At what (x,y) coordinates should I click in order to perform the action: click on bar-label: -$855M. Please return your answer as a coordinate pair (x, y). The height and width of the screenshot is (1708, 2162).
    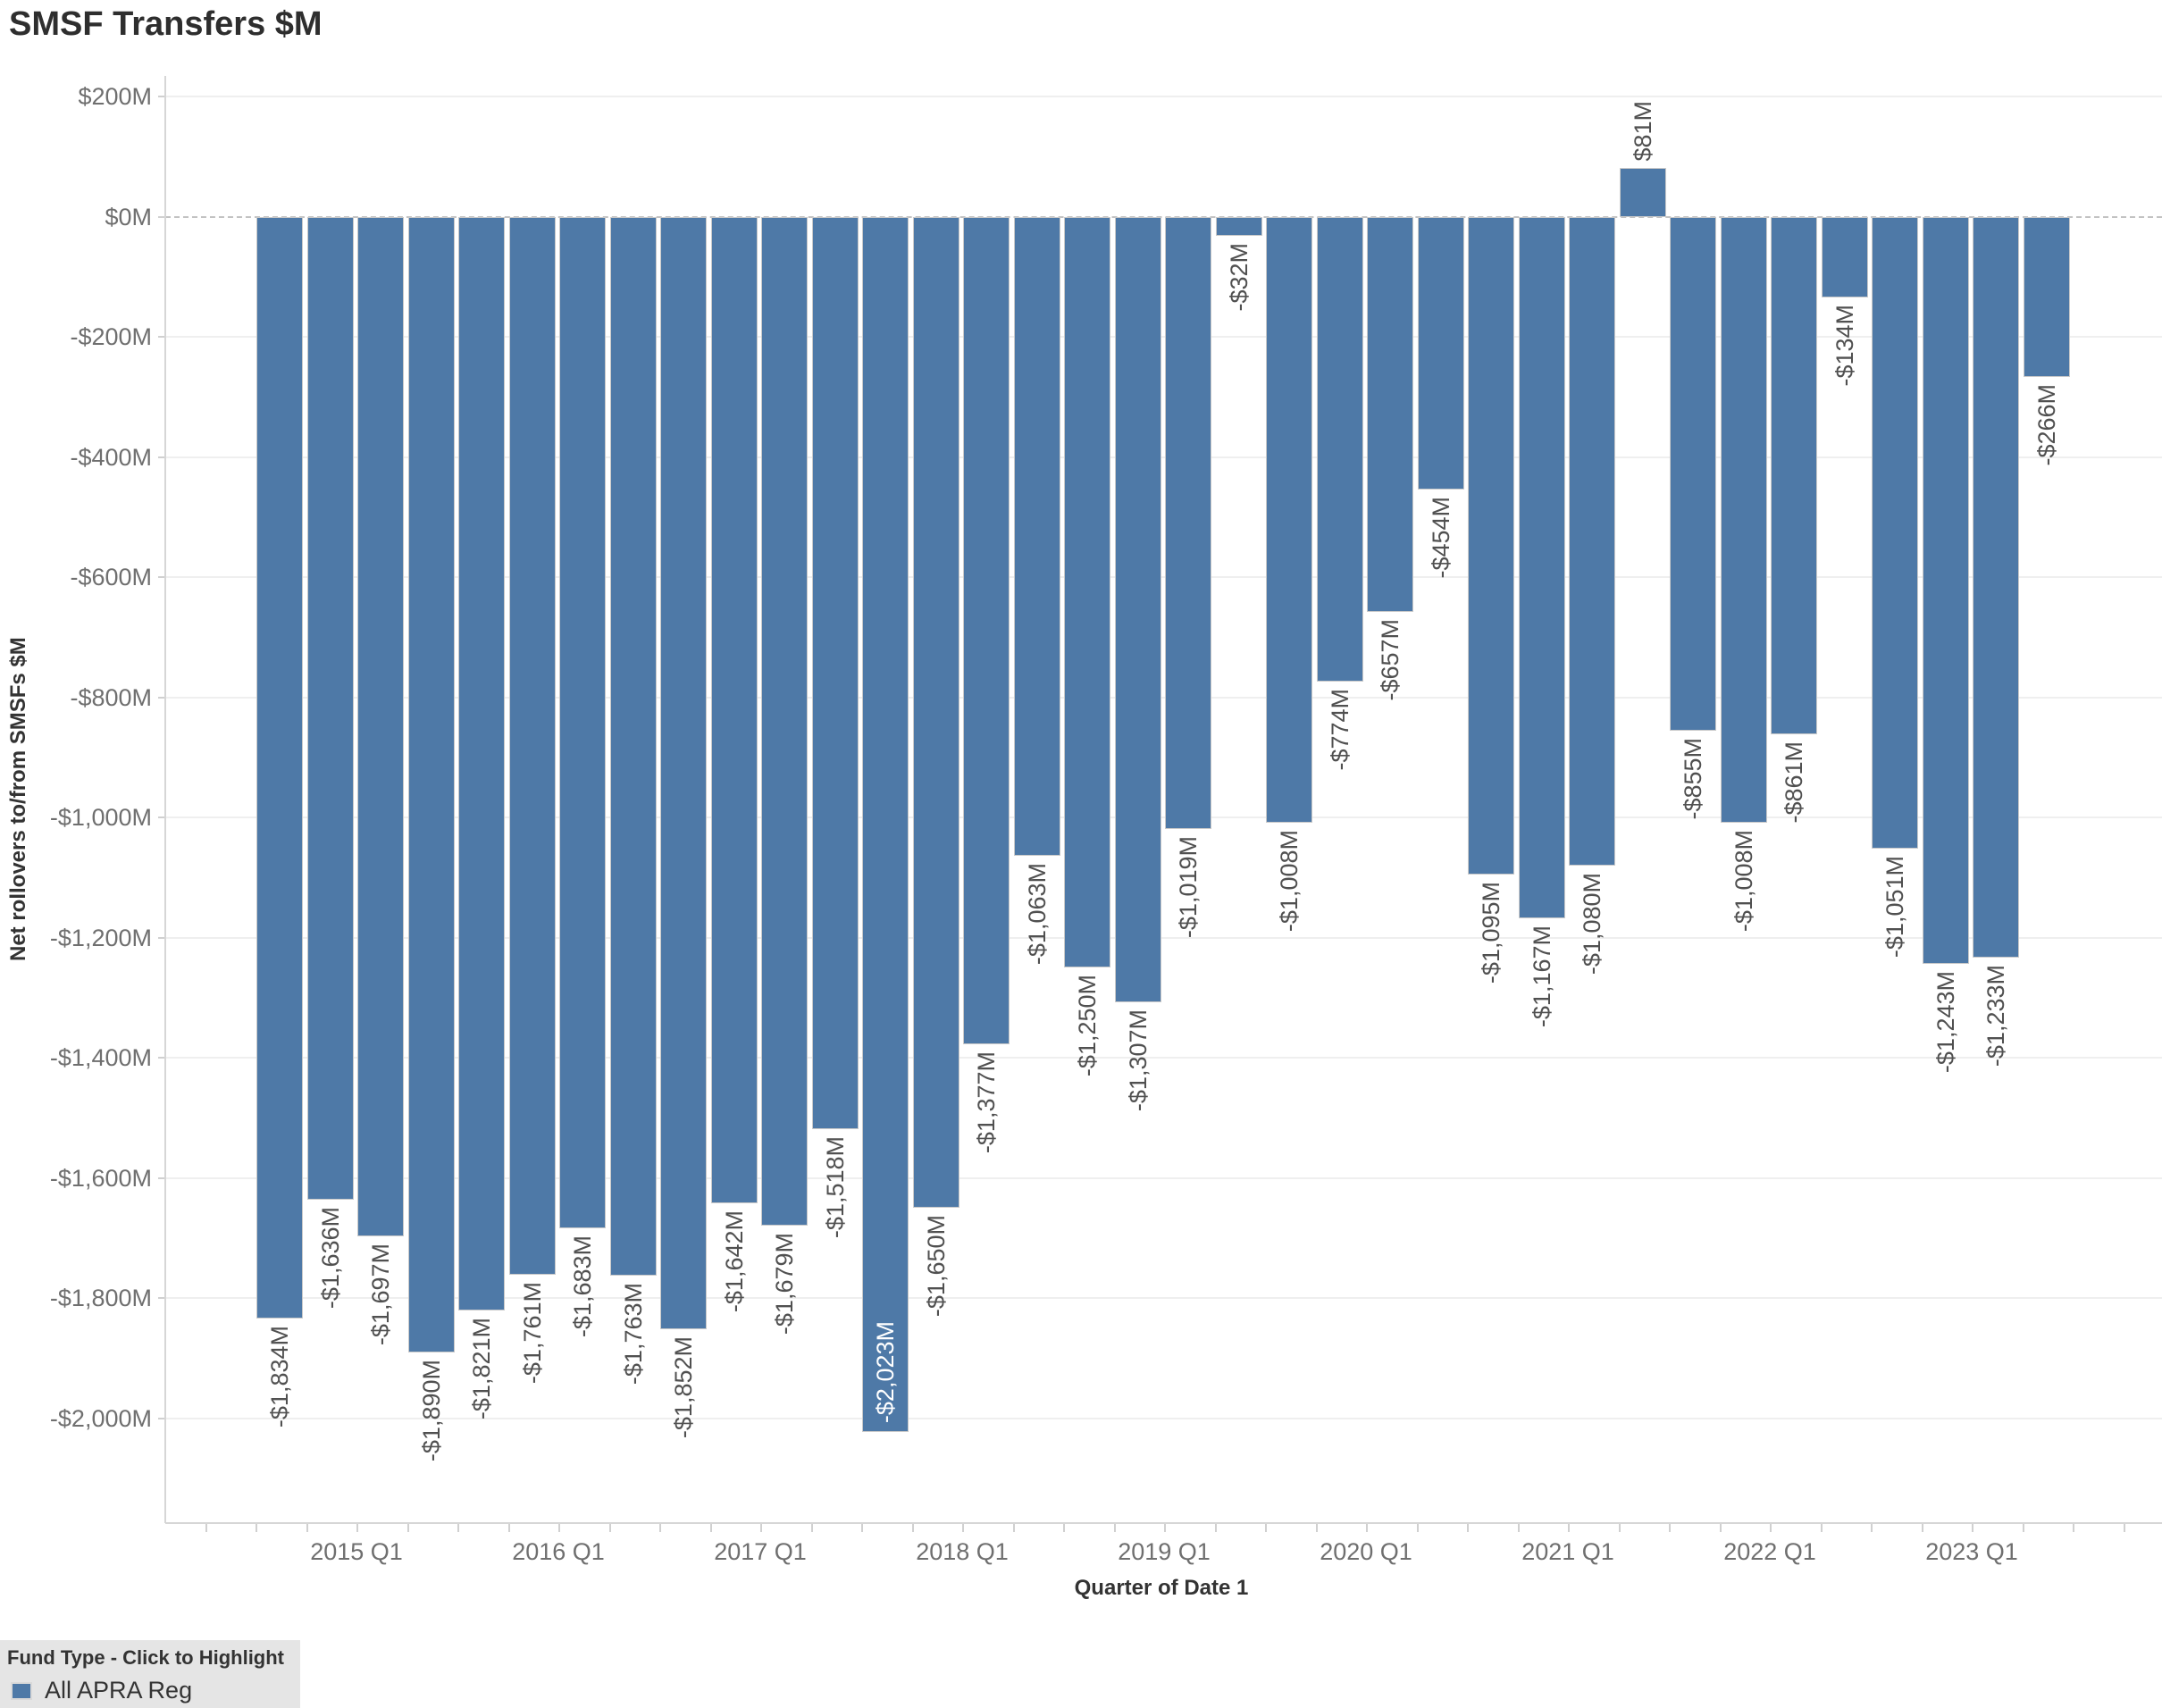
    Looking at the image, I should click on (1693, 778).